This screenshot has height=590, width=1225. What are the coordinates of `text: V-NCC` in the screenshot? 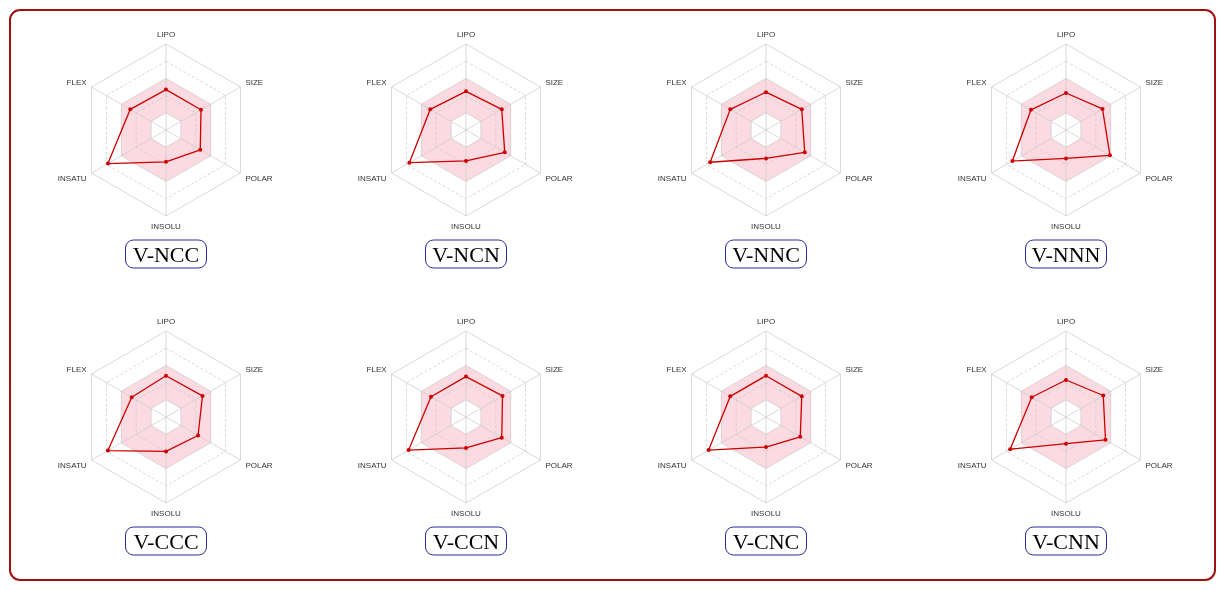 It's located at (166, 254).